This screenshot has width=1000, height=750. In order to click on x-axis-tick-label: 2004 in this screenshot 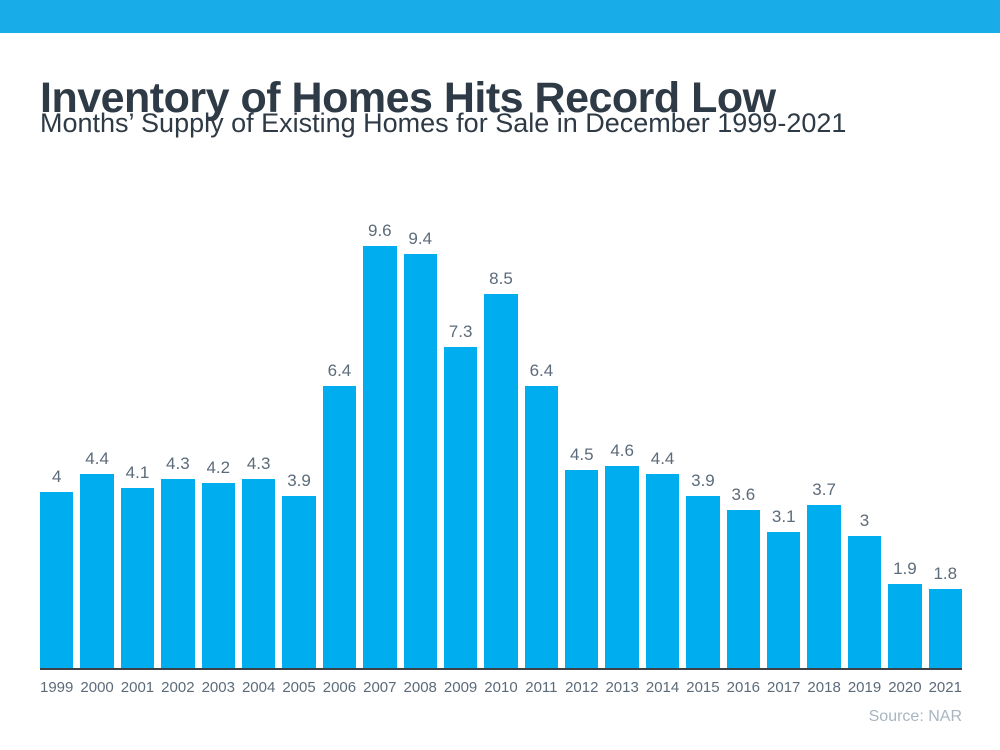, I will do `click(258, 687)`.